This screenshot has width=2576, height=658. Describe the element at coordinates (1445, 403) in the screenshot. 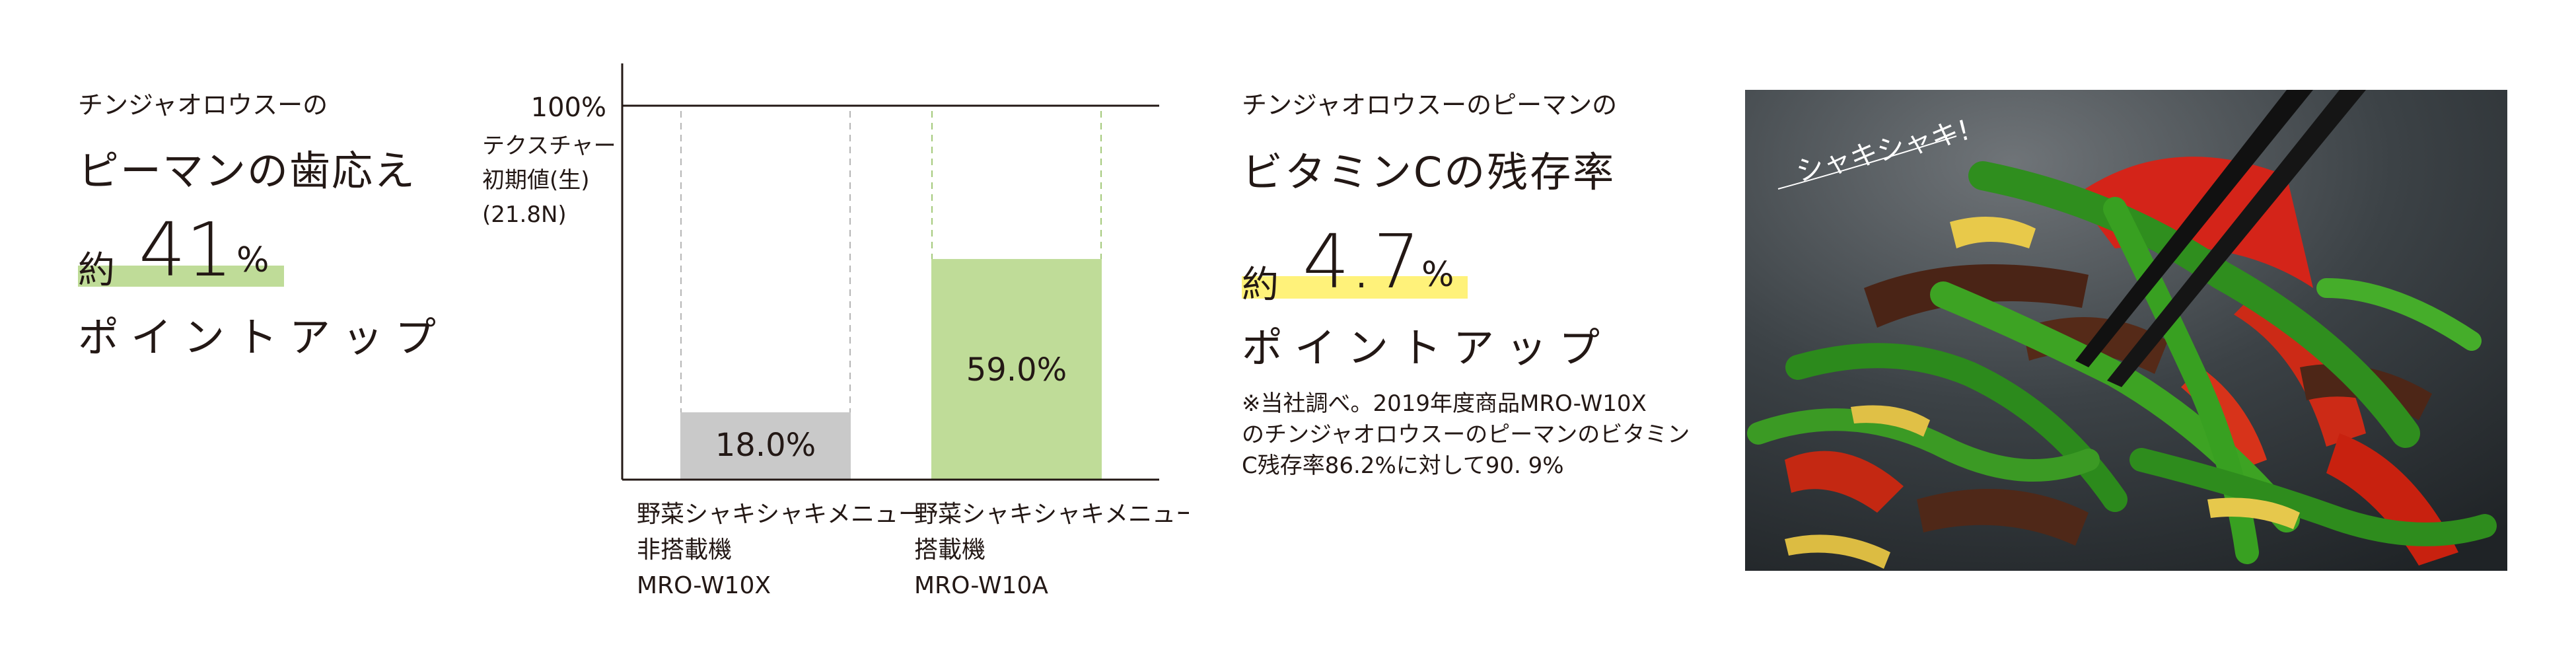

I see `right-footnote-line: ※当社調べ。2019年度商品MRO-W10X` at that location.